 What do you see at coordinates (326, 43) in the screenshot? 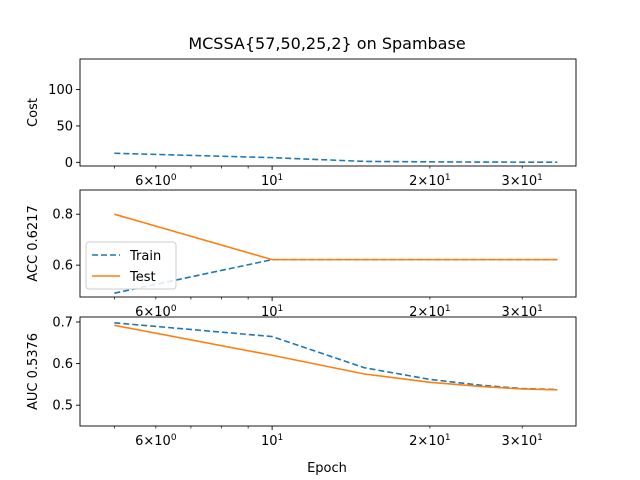
I see `chart-title: MCSSA{57,50,25,2} on Spambase` at bounding box center [326, 43].